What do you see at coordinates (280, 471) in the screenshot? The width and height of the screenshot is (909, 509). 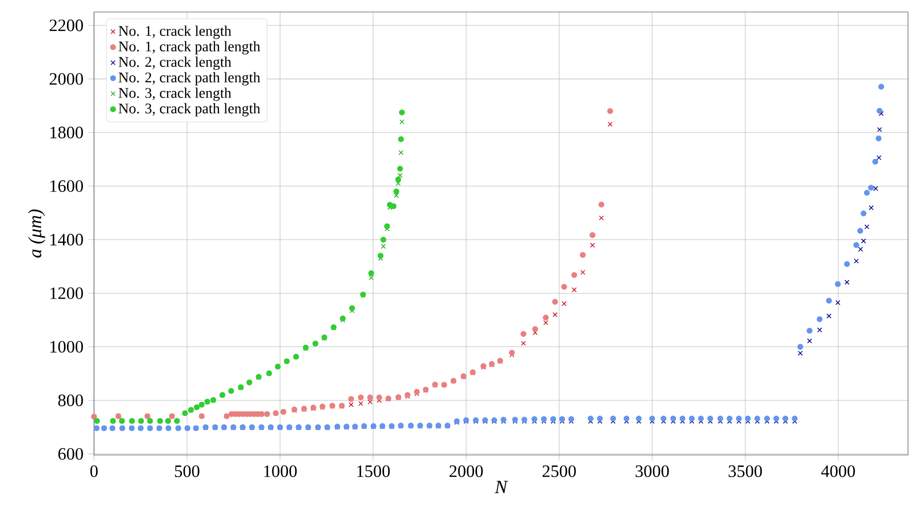 I see `x-tick-label: 1000` at bounding box center [280, 471].